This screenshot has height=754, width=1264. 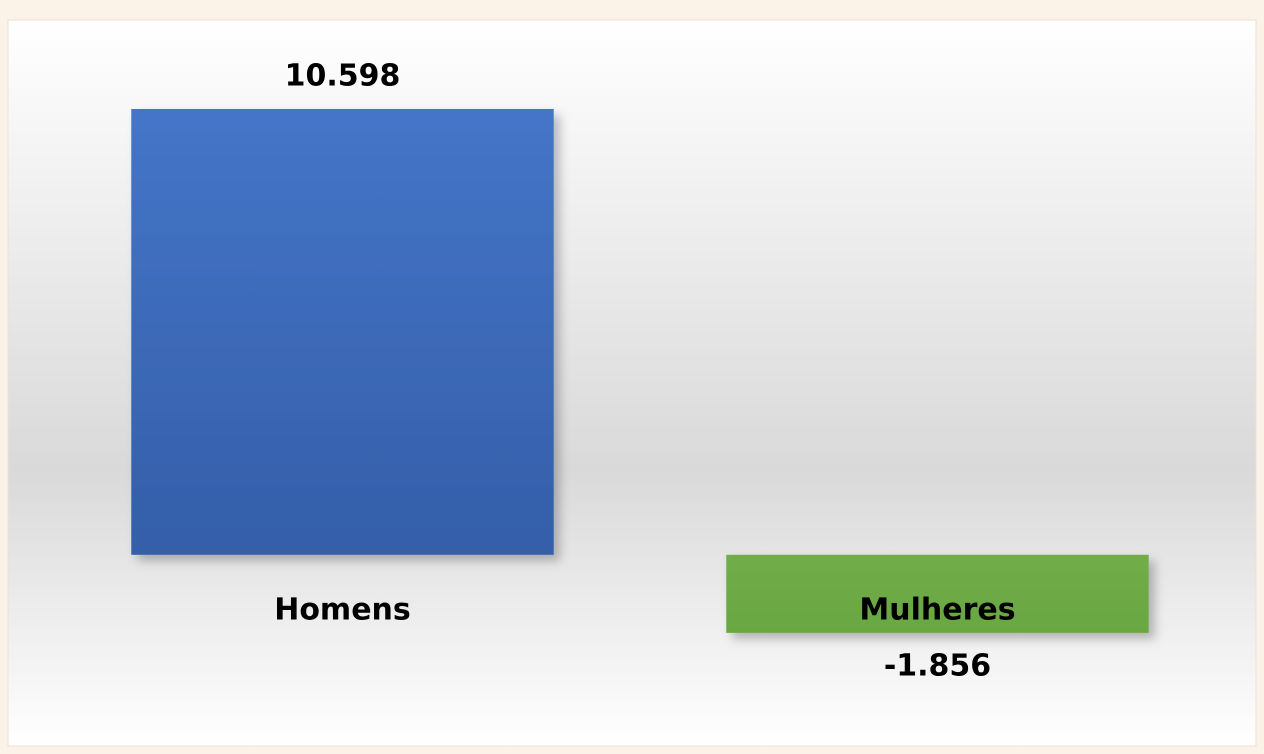 What do you see at coordinates (342, 609) in the screenshot?
I see `x-tick-label: Homens` at bounding box center [342, 609].